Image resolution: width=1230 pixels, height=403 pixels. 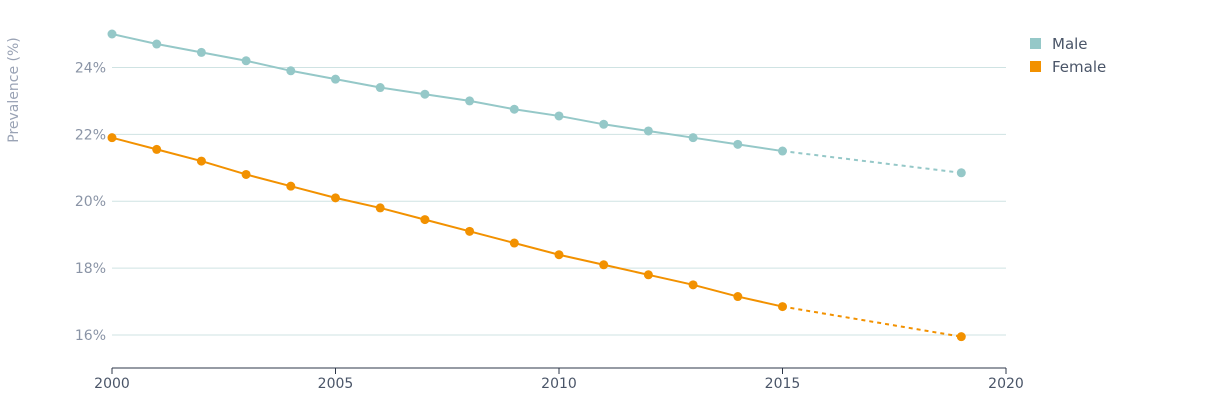 I want to click on y-tick-label: 22%, so click(x=90, y=135).